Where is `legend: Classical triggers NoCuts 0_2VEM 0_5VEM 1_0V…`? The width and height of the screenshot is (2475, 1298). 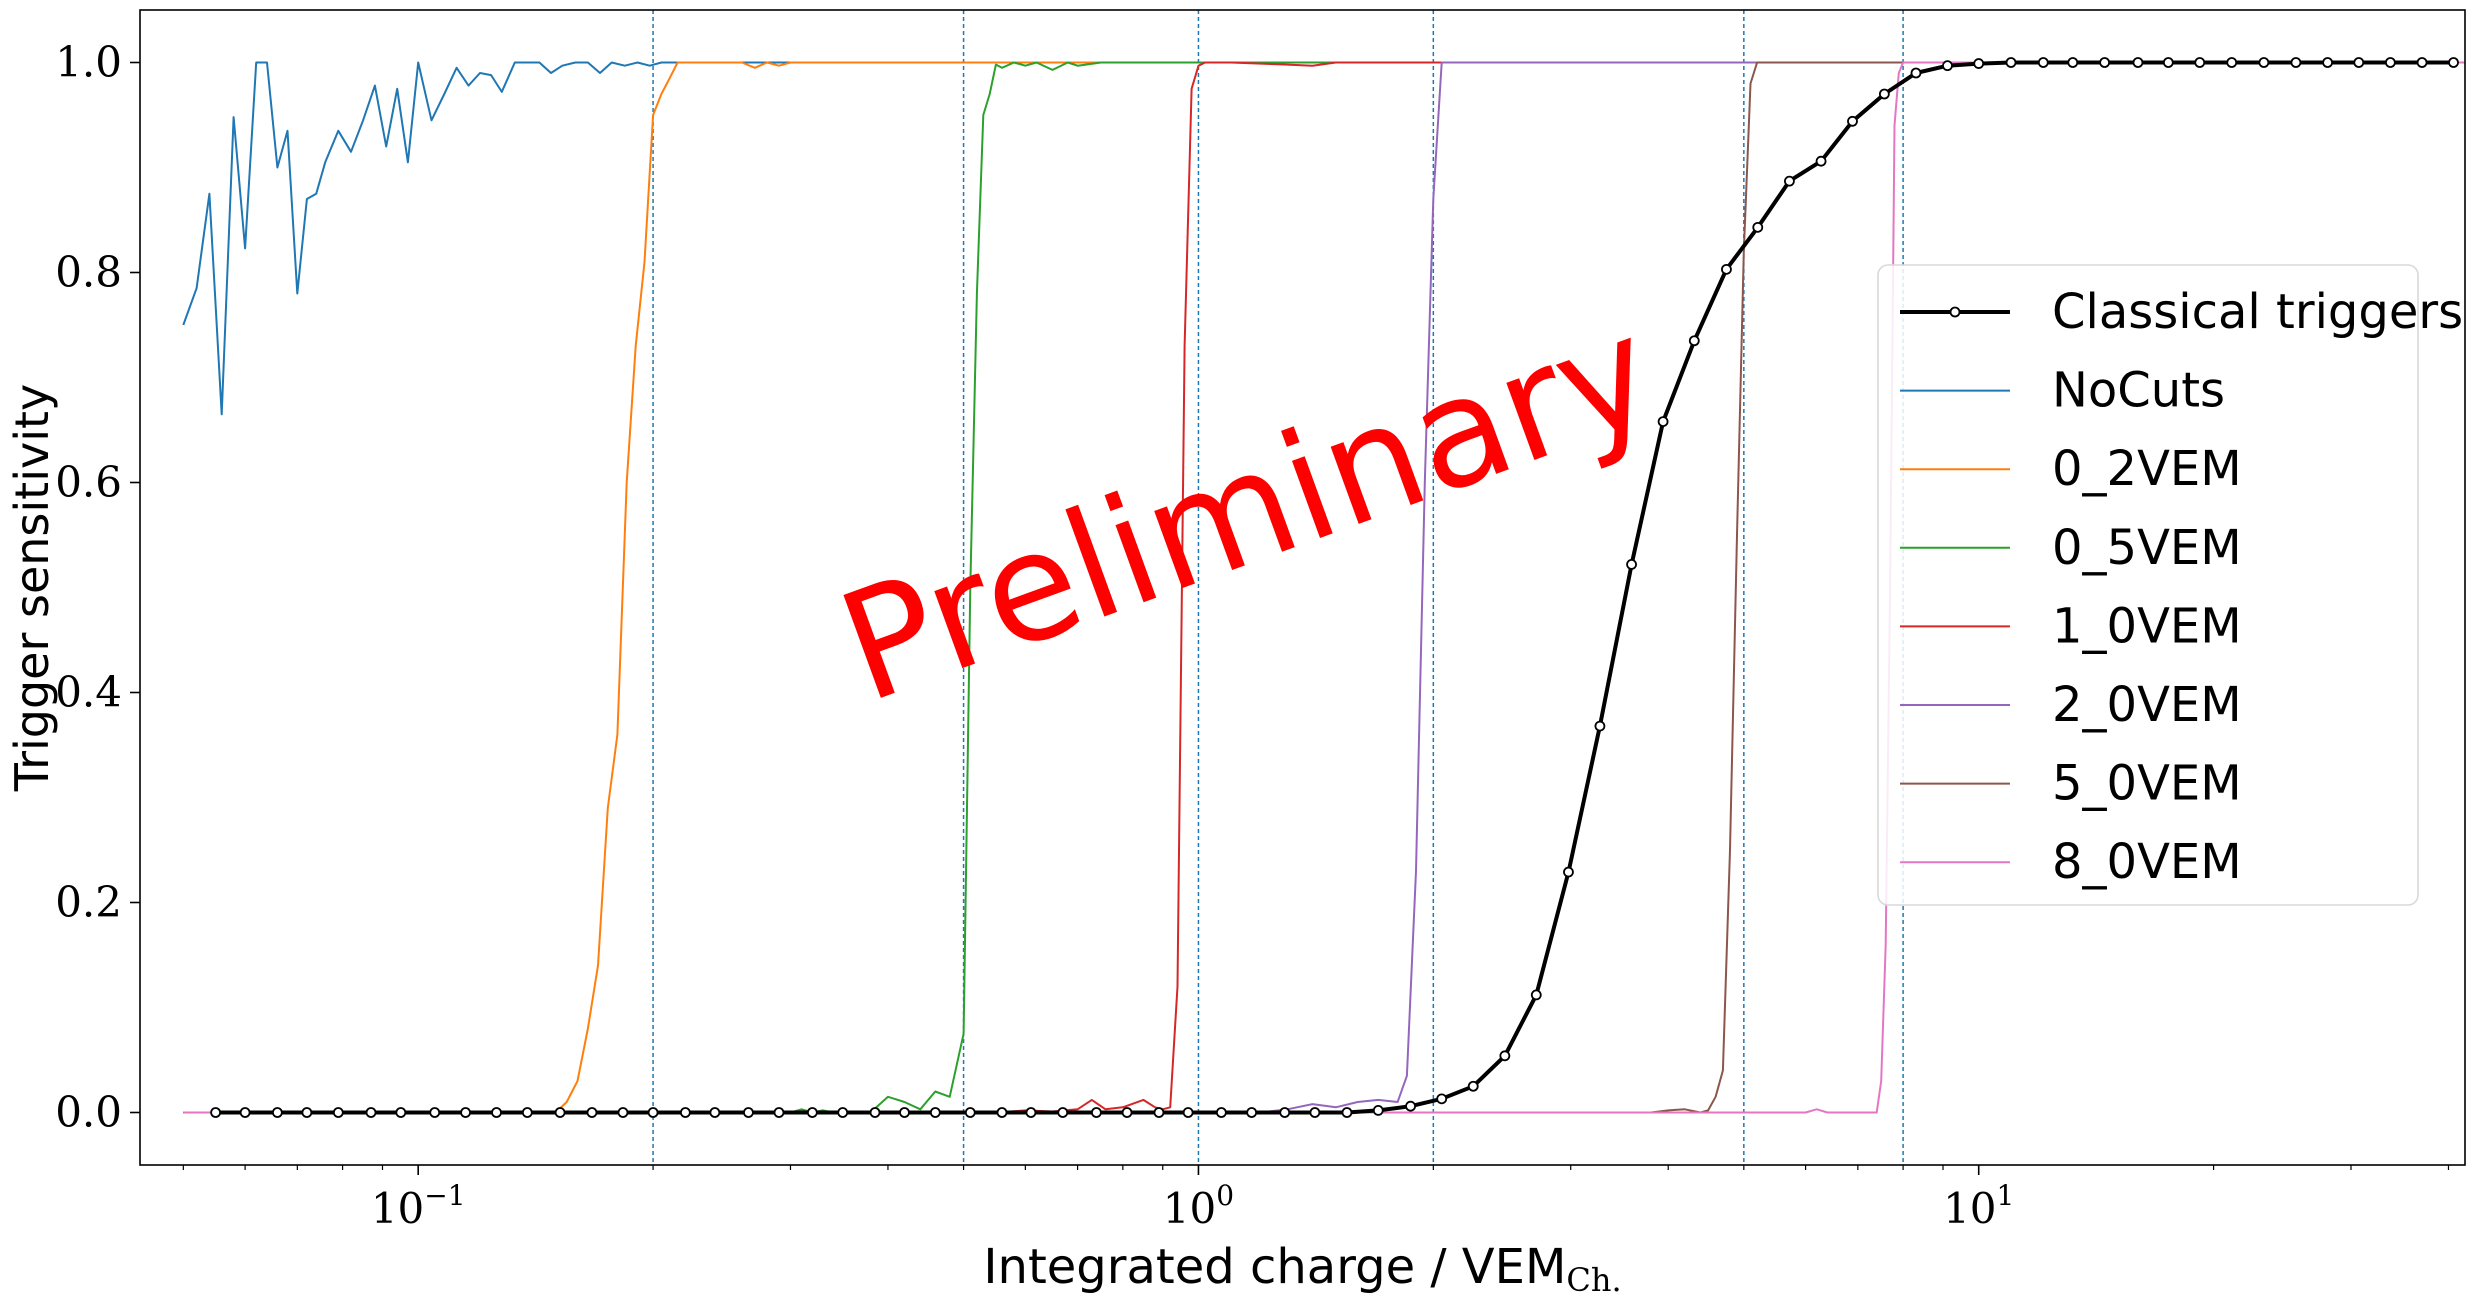
legend: Classical triggers NoCuts 0_2VEM 0_5VEM 1_0V… is located at coordinates (2170, 585).